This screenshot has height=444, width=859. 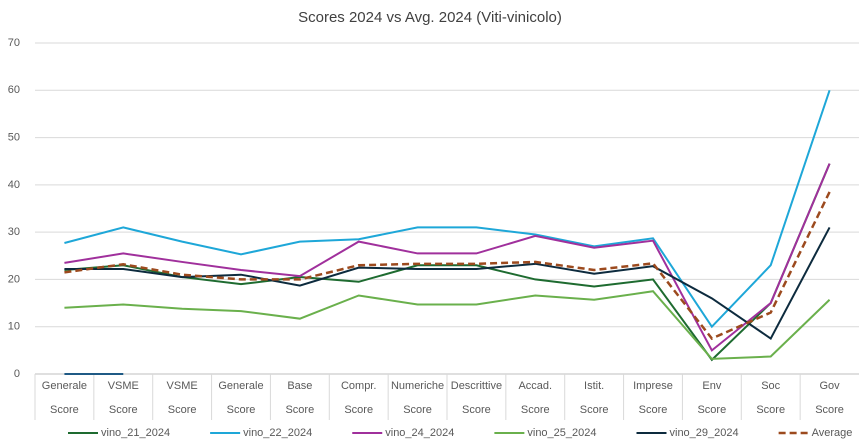 What do you see at coordinates (535, 398) in the screenshot?
I see `x-tick-label: Accad. Score` at bounding box center [535, 398].